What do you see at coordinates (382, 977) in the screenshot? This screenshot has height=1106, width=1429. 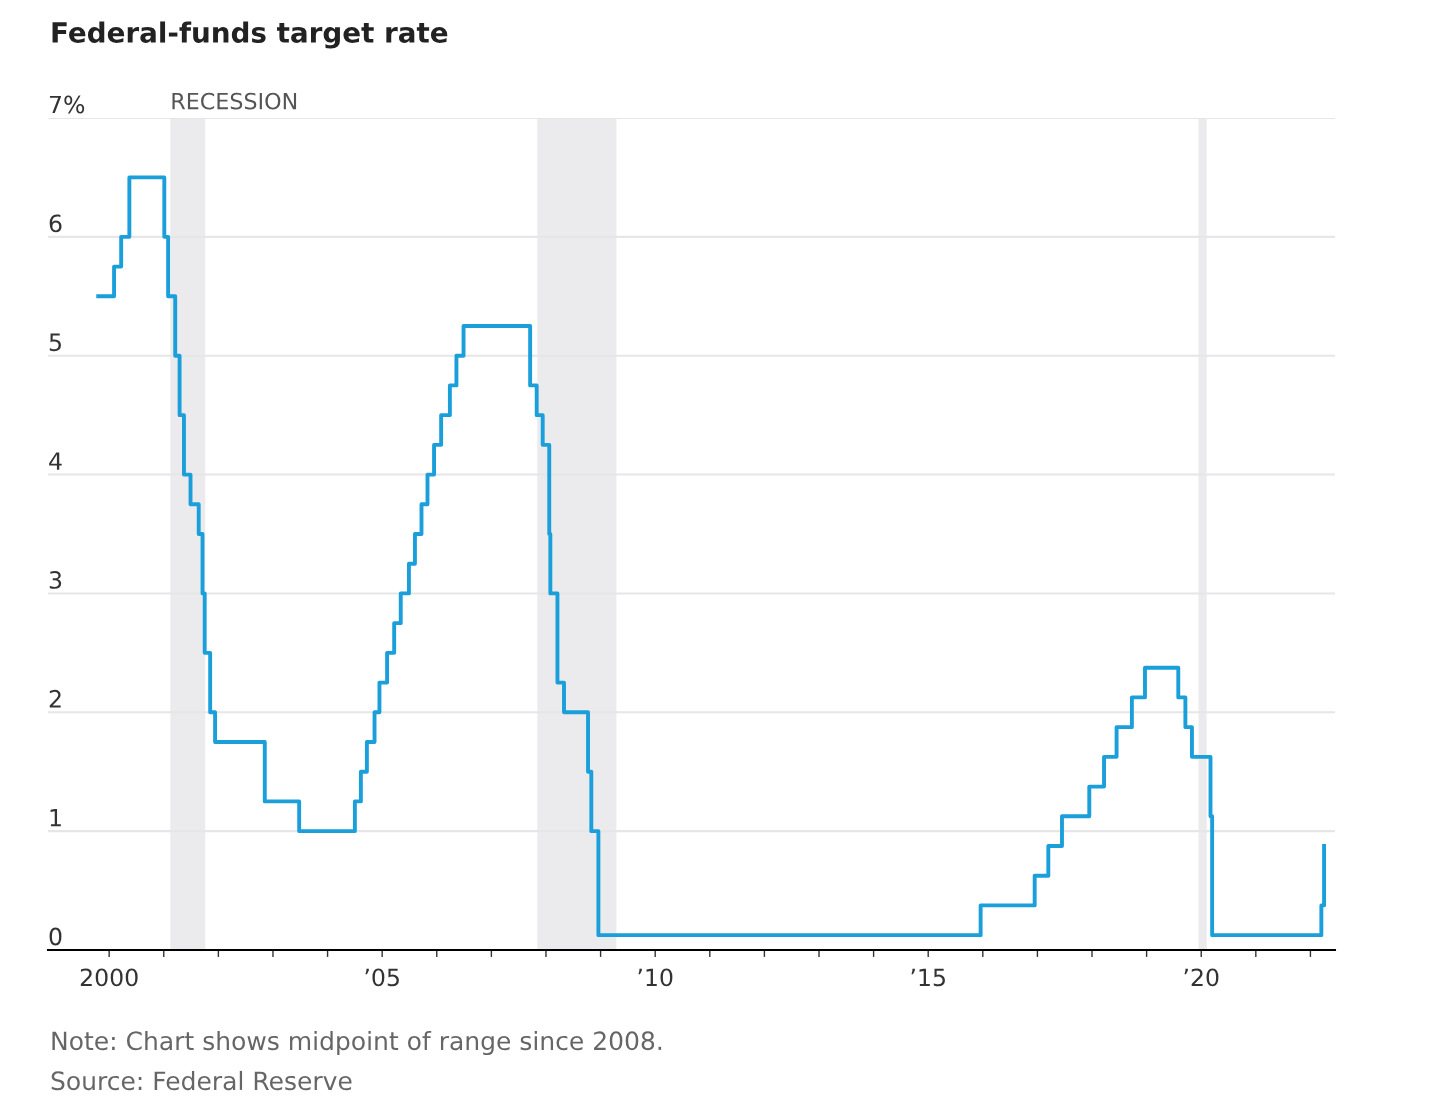 I see `x-tick-label: ’05` at bounding box center [382, 977].